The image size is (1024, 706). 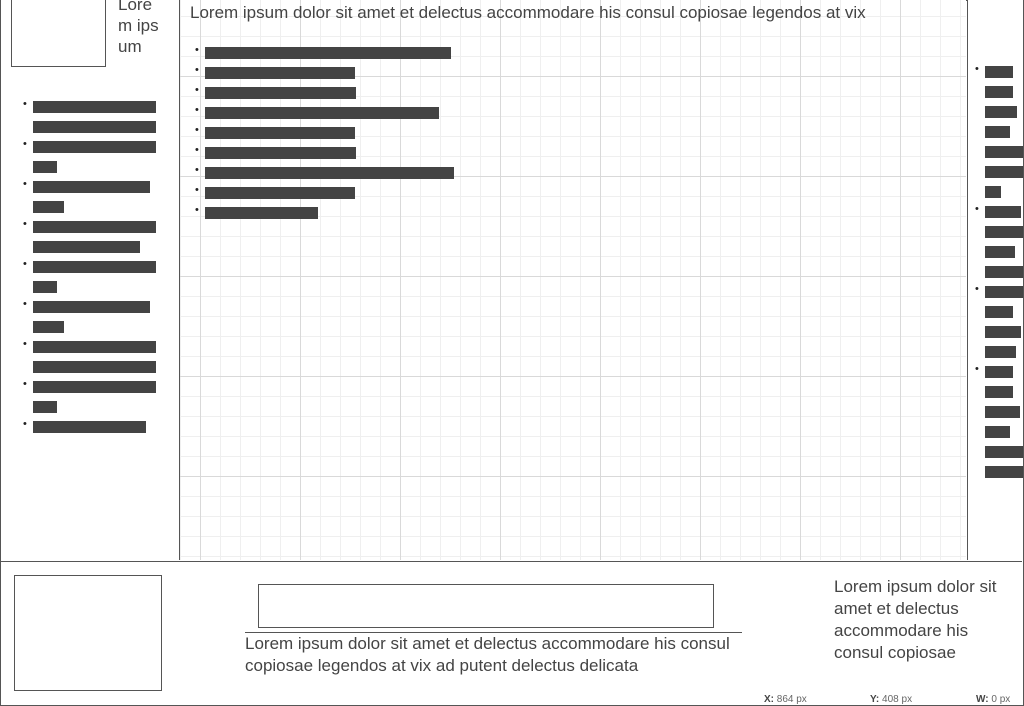 What do you see at coordinates (982, 699) in the screenshot?
I see `w-label: W:` at bounding box center [982, 699].